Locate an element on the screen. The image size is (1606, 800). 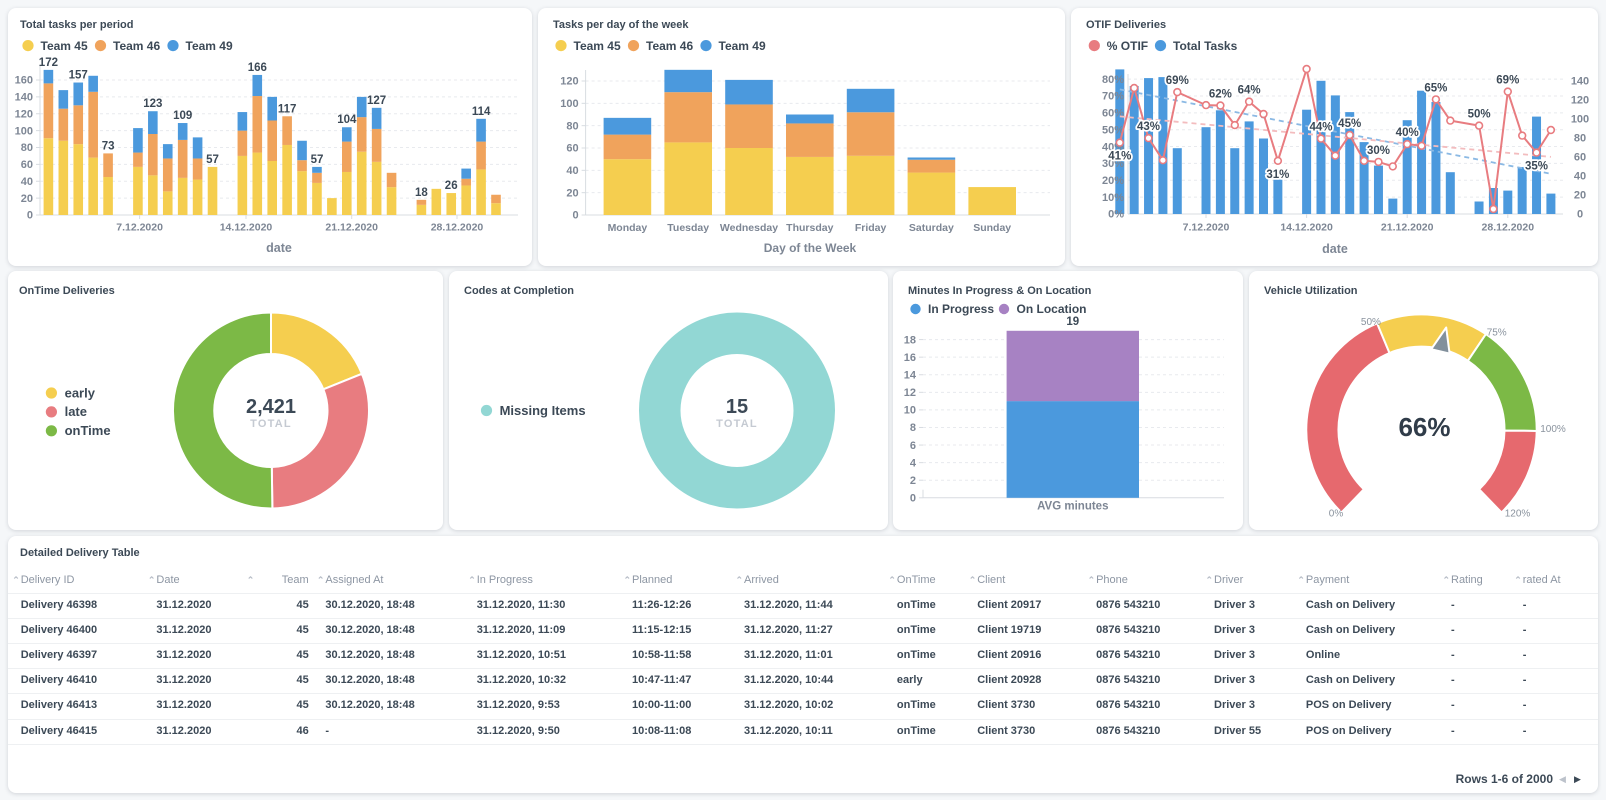
svg-text: 117 is located at coordinates (287, 109).